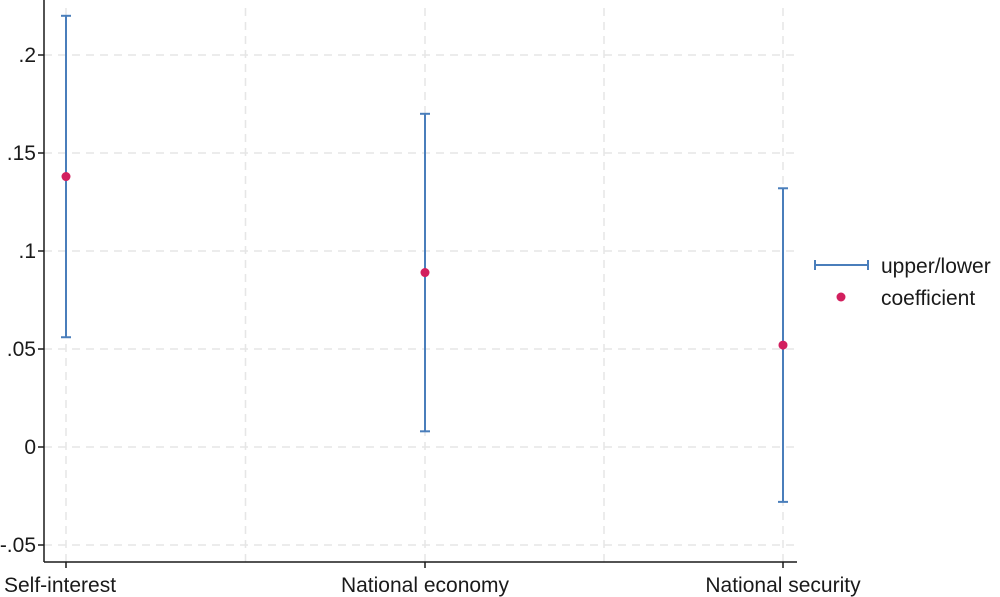 This screenshot has width=1000, height=597. What do you see at coordinates (783, 585) in the screenshot?
I see `x-tick-label: National security` at bounding box center [783, 585].